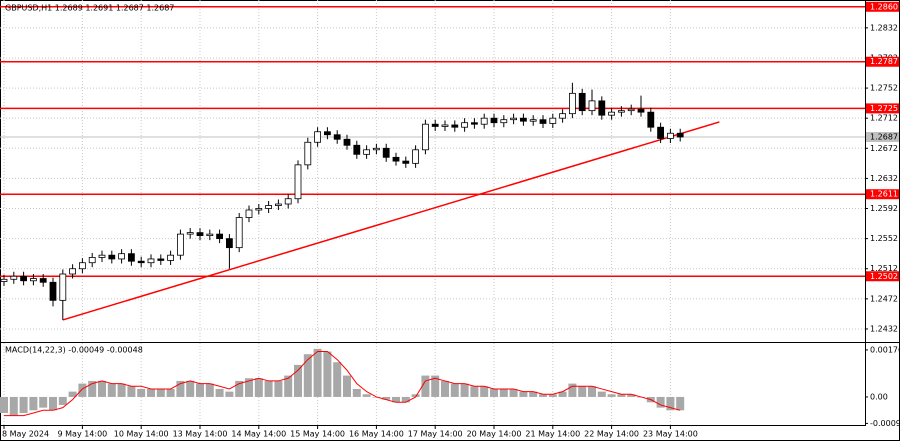 This screenshot has width=900, height=441. What do you see at coordinates (670, 434) in the screenshot?
I see `x-tick-label: 23 May 14:00` at bounding box center [670, 434].